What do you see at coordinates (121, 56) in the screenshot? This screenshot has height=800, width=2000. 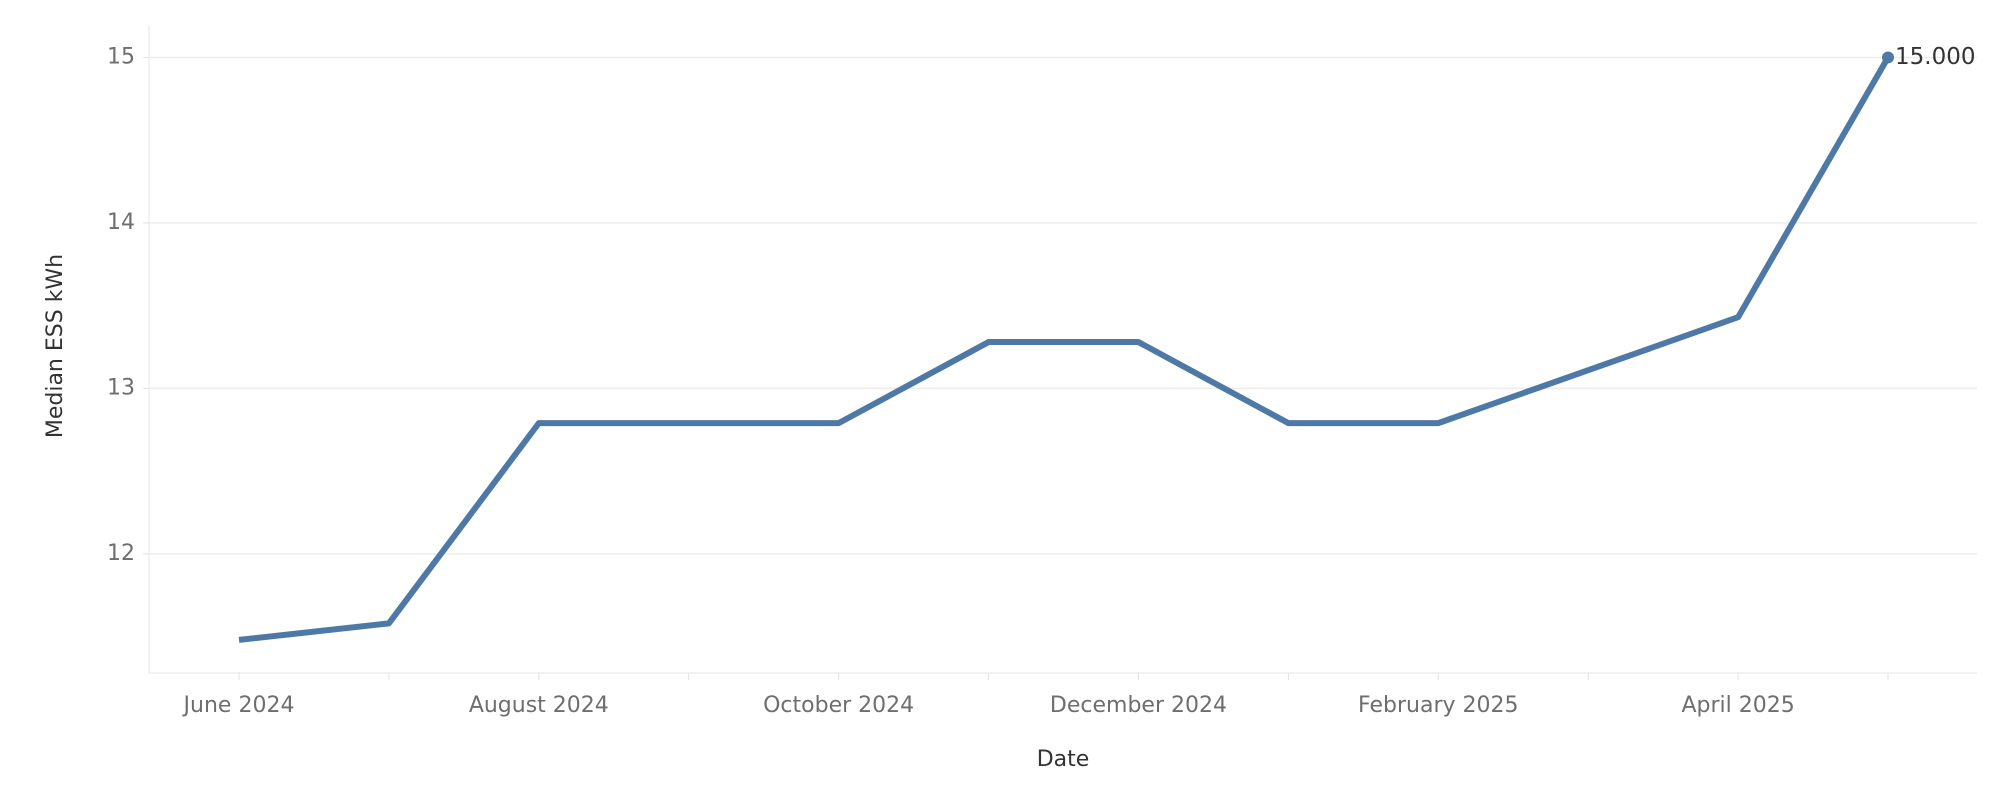 I see `y-tick-label: 15` at bounding box center [121, 56].